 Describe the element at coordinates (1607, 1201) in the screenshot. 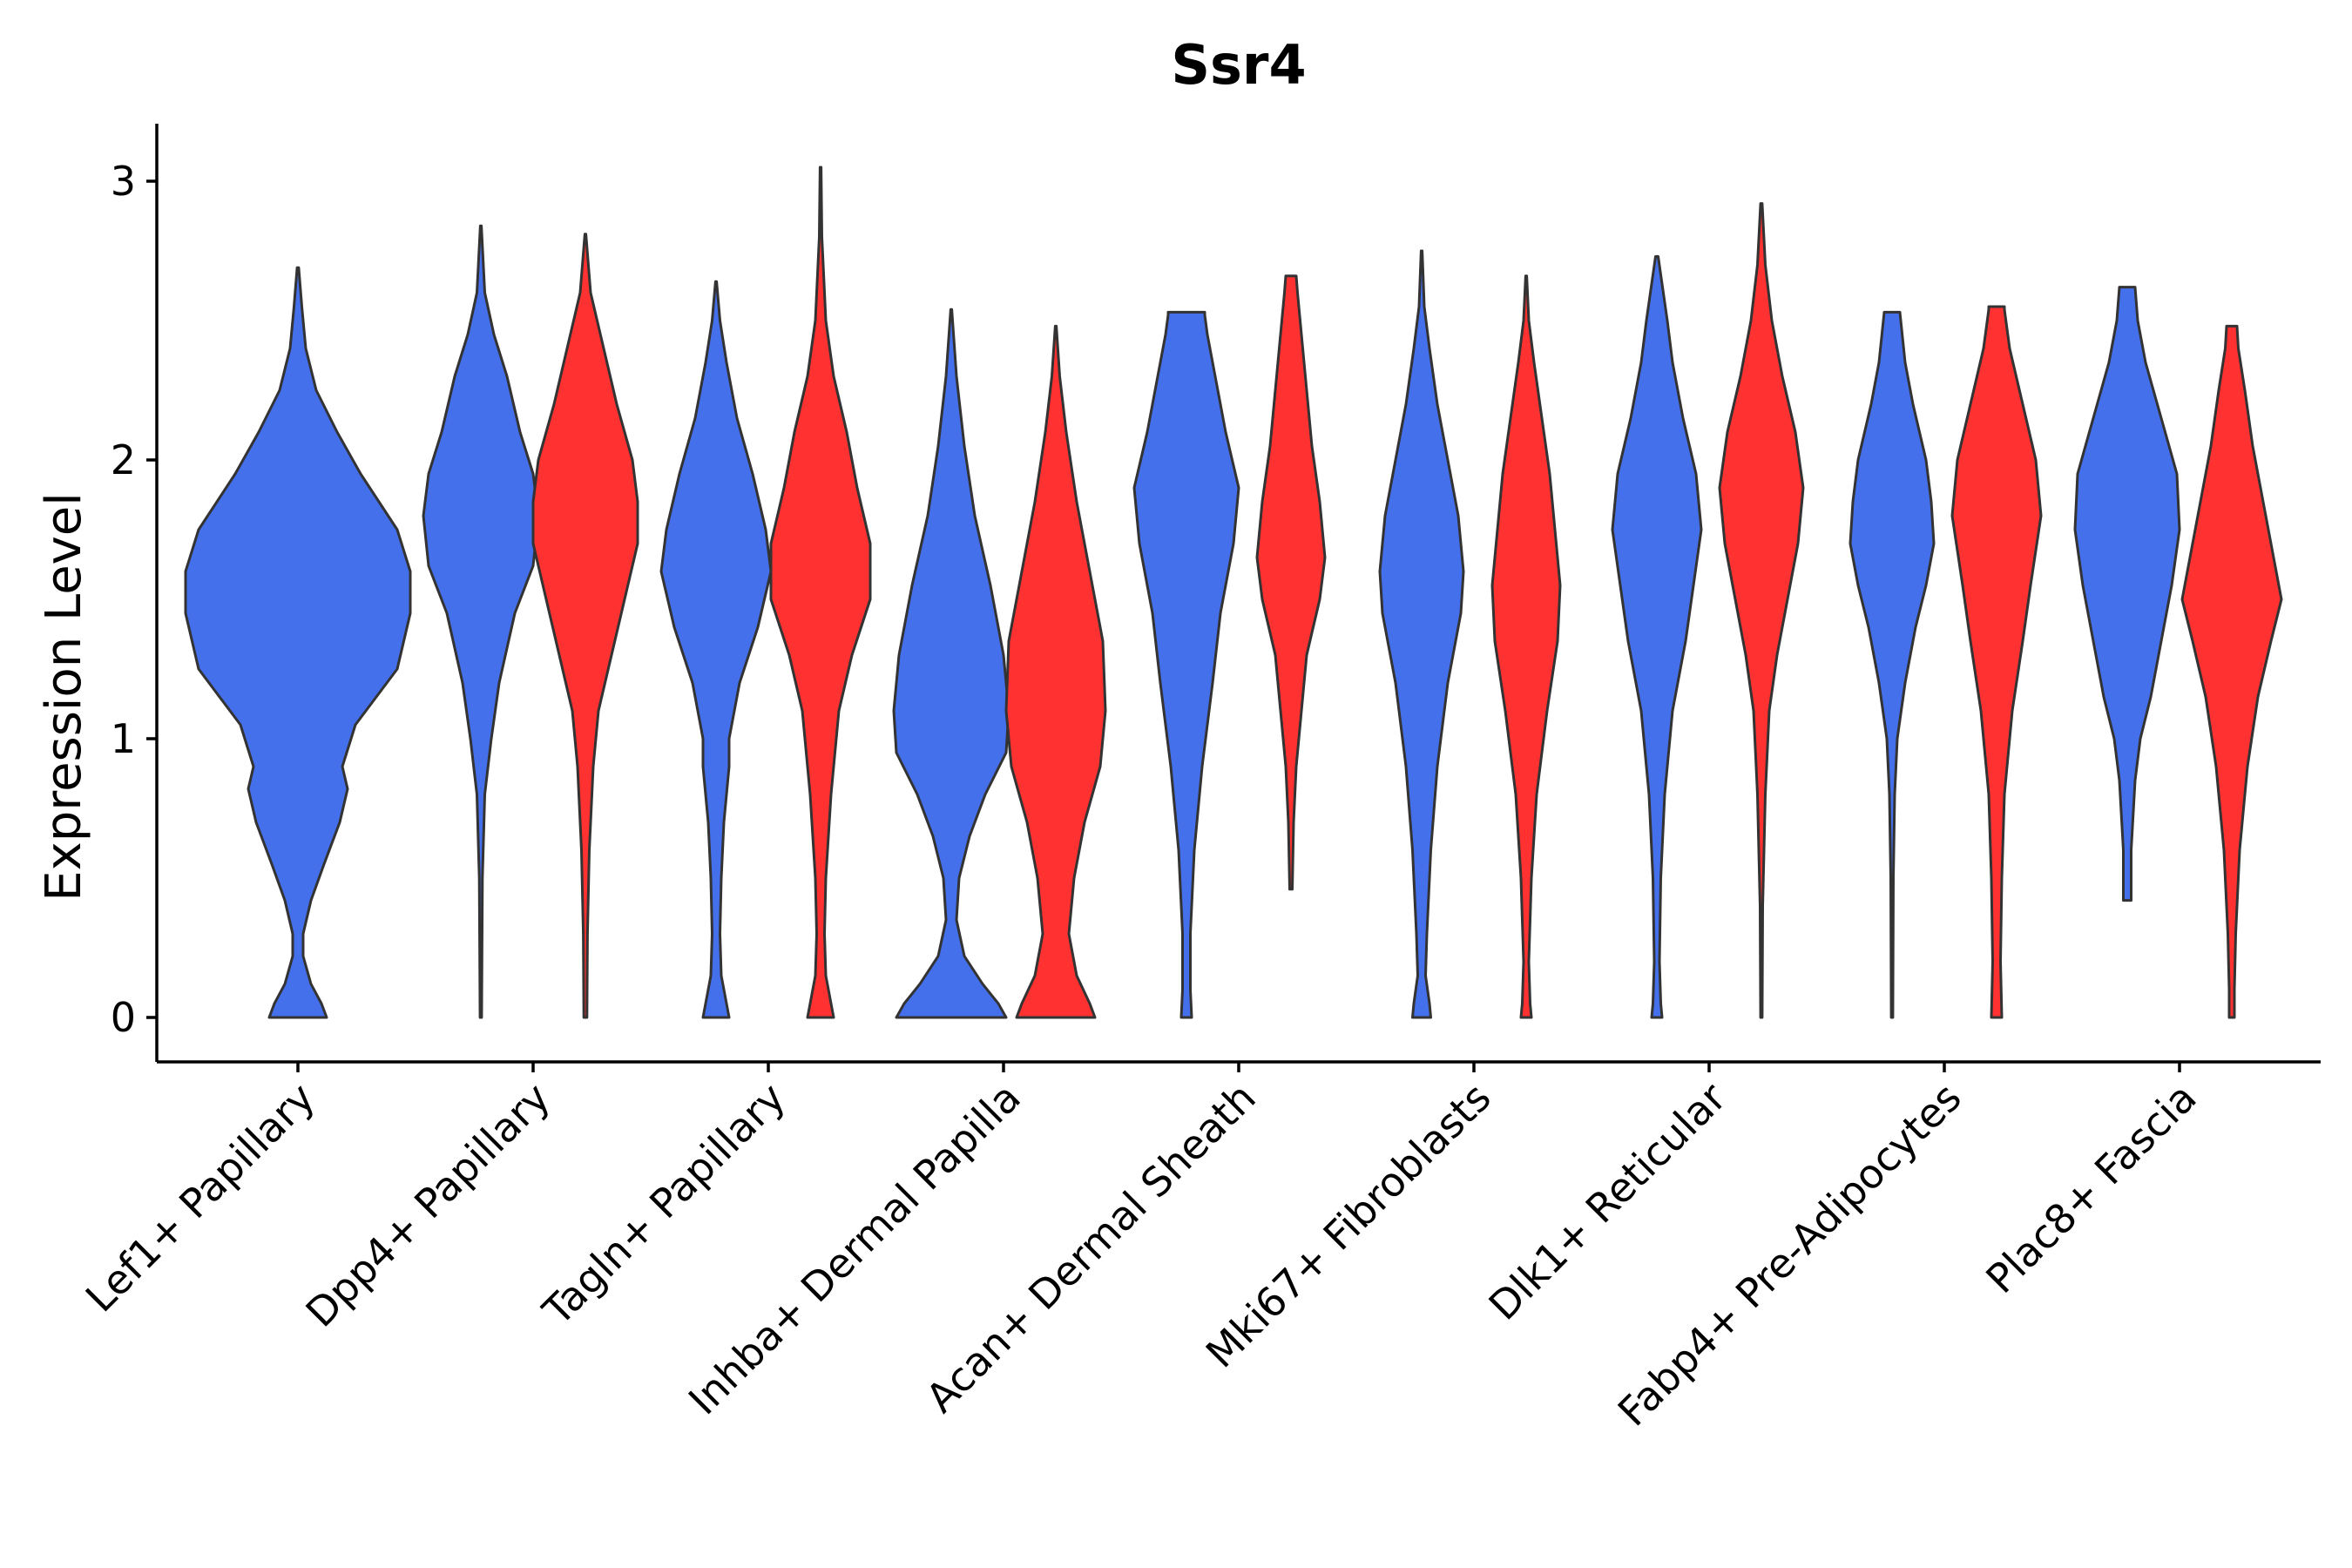

I see `x-tick-label: Dlk1+ Reticular` at that location.